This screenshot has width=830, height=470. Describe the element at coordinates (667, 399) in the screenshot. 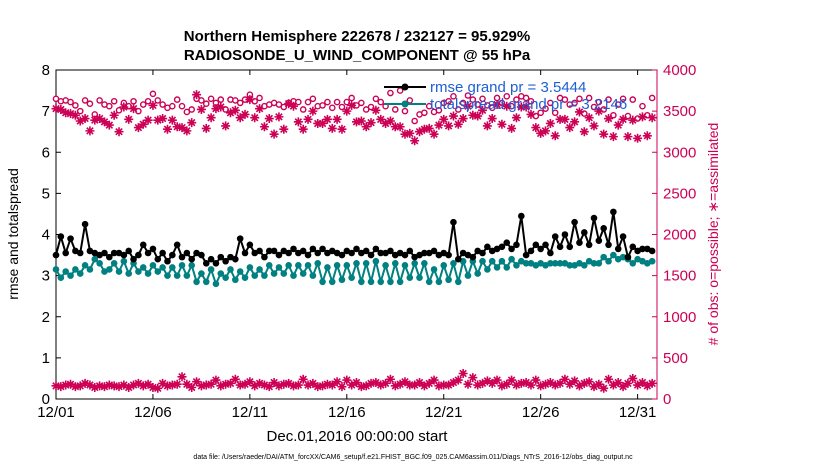

I see `right-tick-label: 0` at that location.